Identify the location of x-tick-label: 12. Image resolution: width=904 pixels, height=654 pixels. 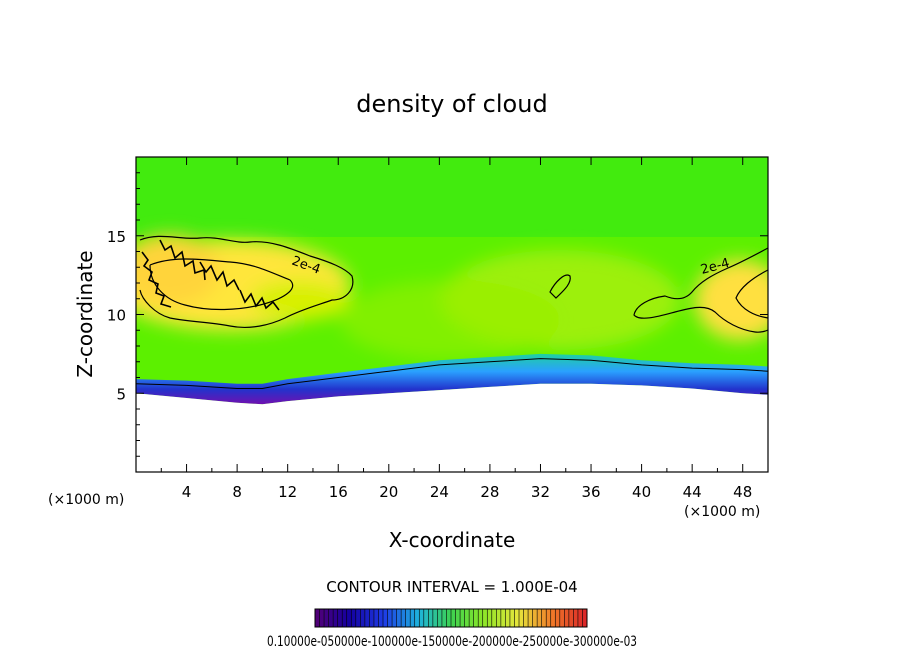
(287, 492).